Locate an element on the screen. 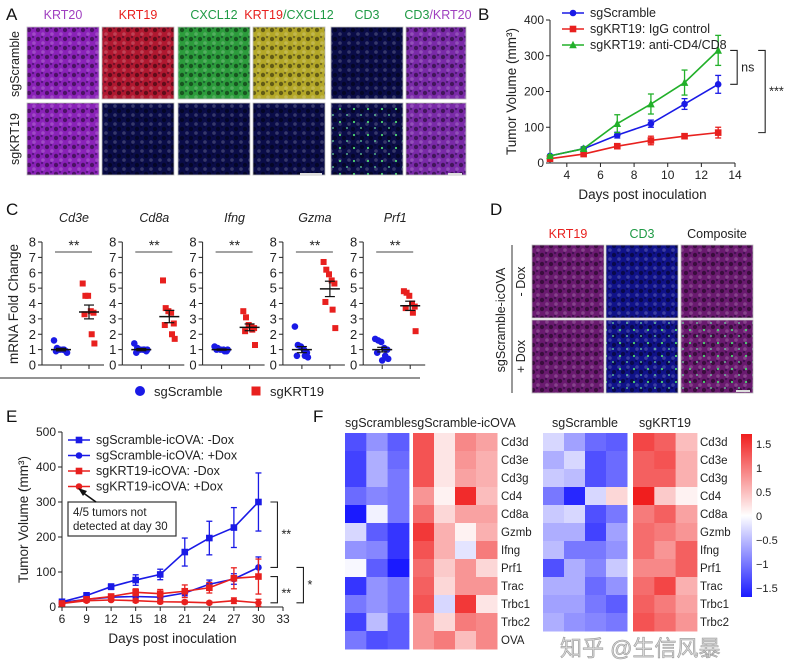  y-tick-label: 5 is located at coordinates (32, 288).